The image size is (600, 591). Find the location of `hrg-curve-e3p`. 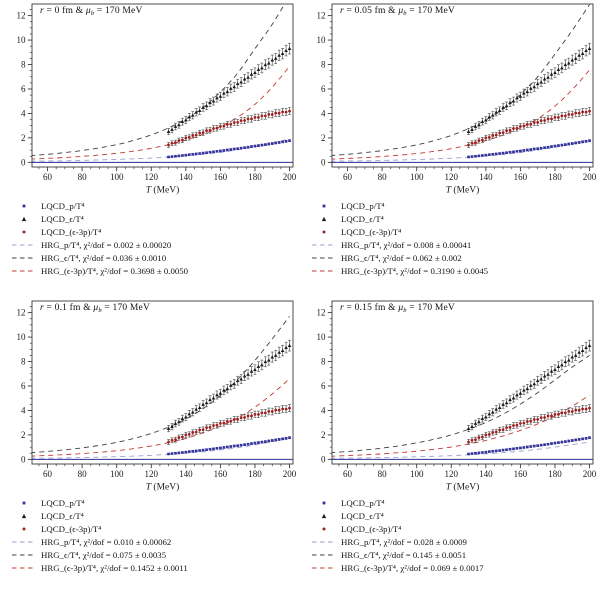

hrg-curve-e3p is located at coordinates (161, 417).